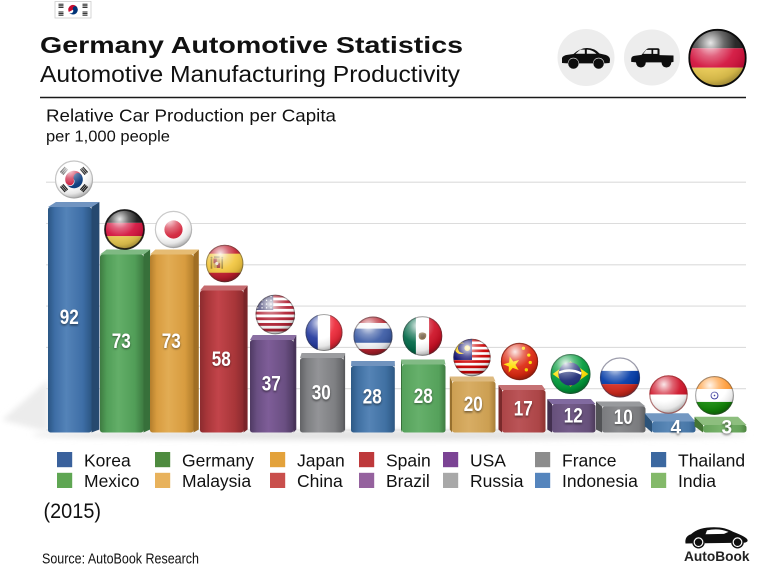 This screenshot has height=576, width=768. I want to click on svg-text: India, so click(697, 481).